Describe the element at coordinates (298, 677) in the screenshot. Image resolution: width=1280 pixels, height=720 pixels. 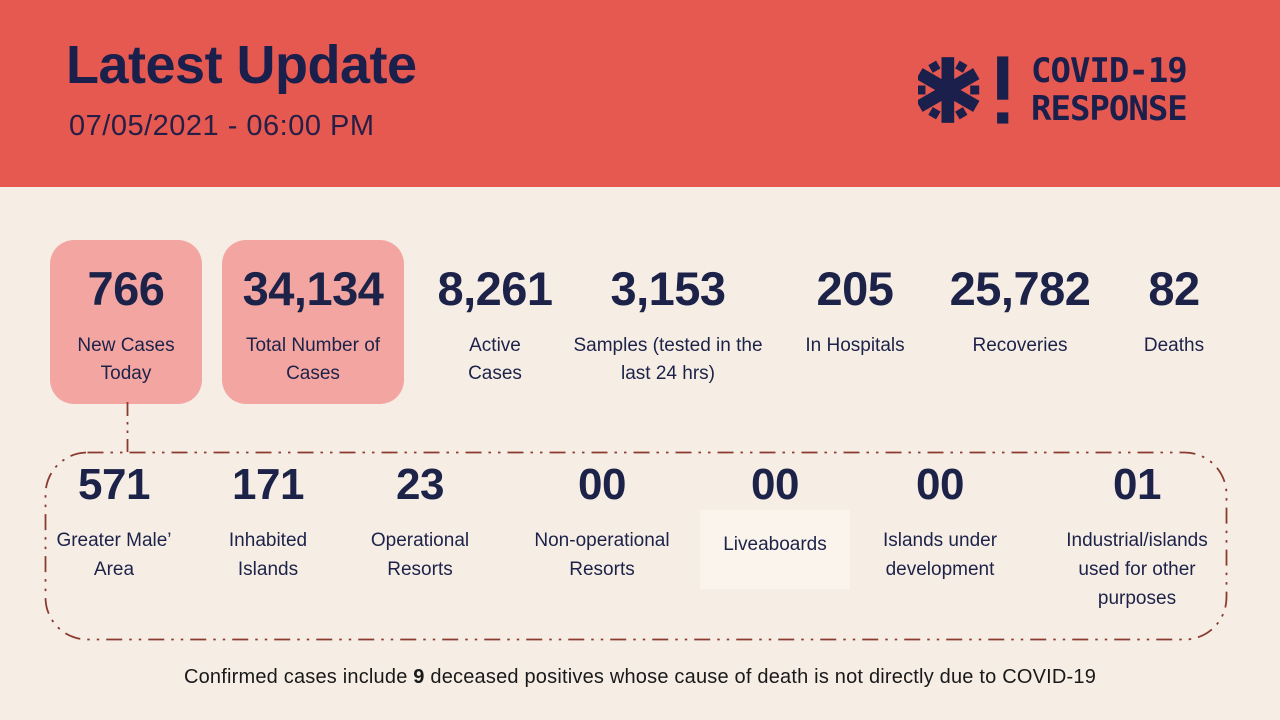
I see `footnote-prefix: Confirmed cases include` at that location.